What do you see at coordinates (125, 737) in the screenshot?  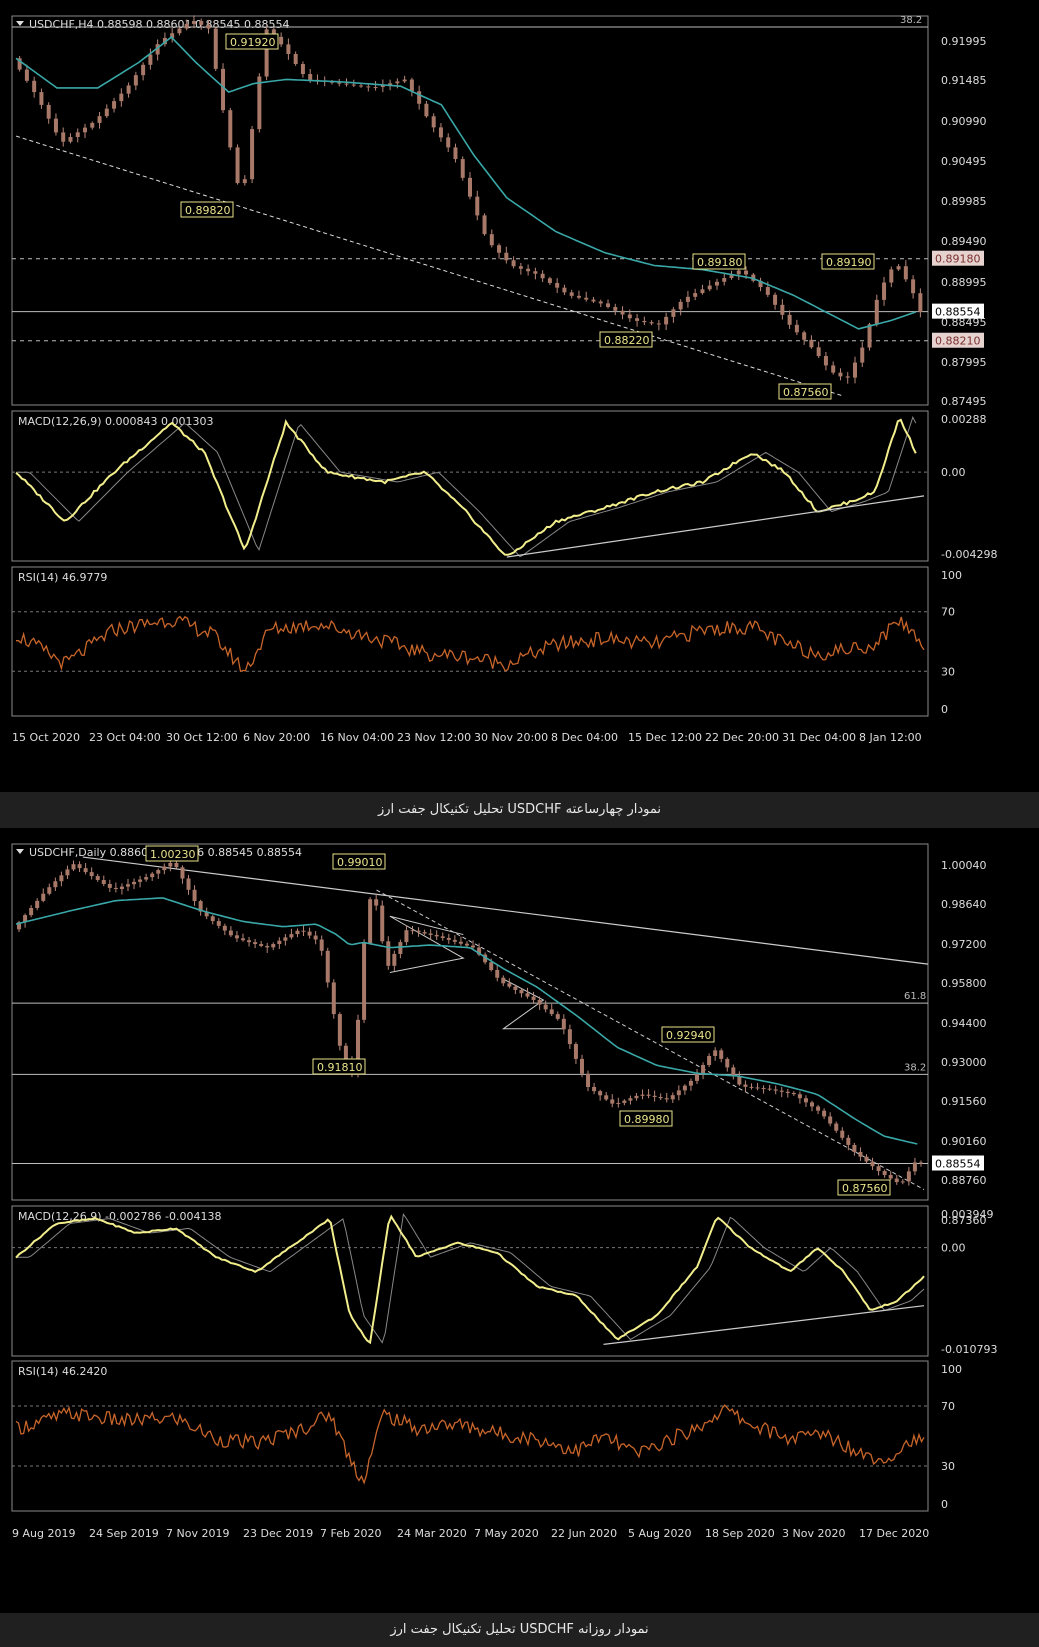 I see `date-tick-label: 23 Oct 04:00` at bounding box center [125, 737].